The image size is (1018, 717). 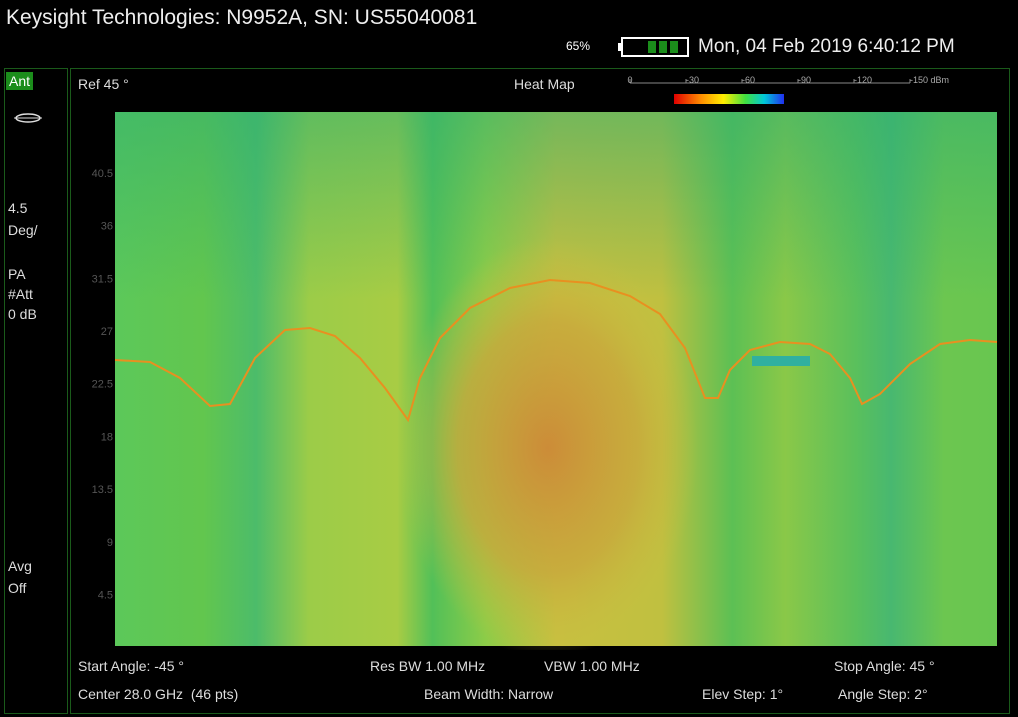 What do you see at coordinates (804, 80) in the screenshot?
I see `legend-tick-label: -90` at bounding box center [804, 80].